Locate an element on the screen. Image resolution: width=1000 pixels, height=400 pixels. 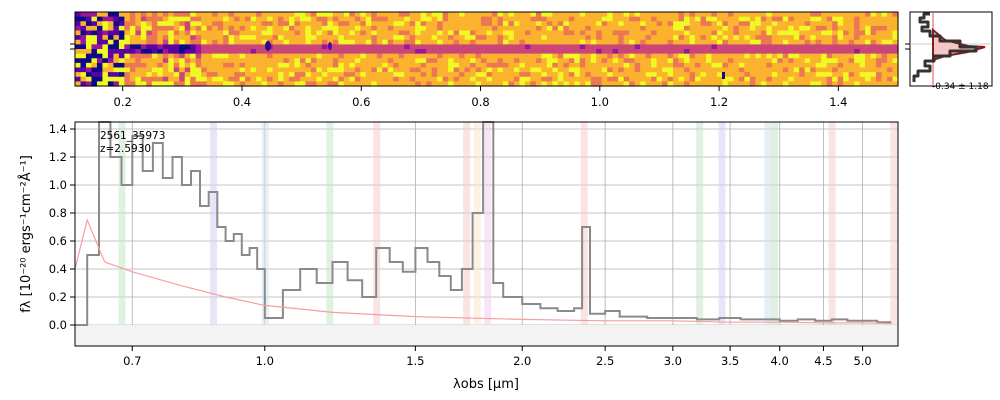
top-xtick-label: 0.2 is located at coordinates (123, 102).